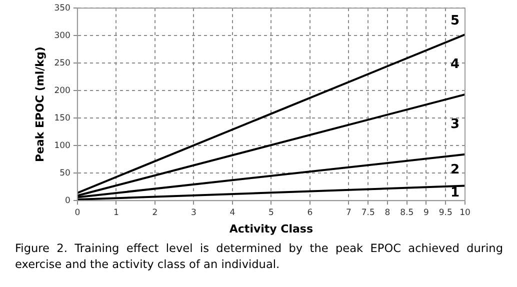 This screenshot has width=517, height=287. I want to click on y-tick-label: 150, so click(62, 118).